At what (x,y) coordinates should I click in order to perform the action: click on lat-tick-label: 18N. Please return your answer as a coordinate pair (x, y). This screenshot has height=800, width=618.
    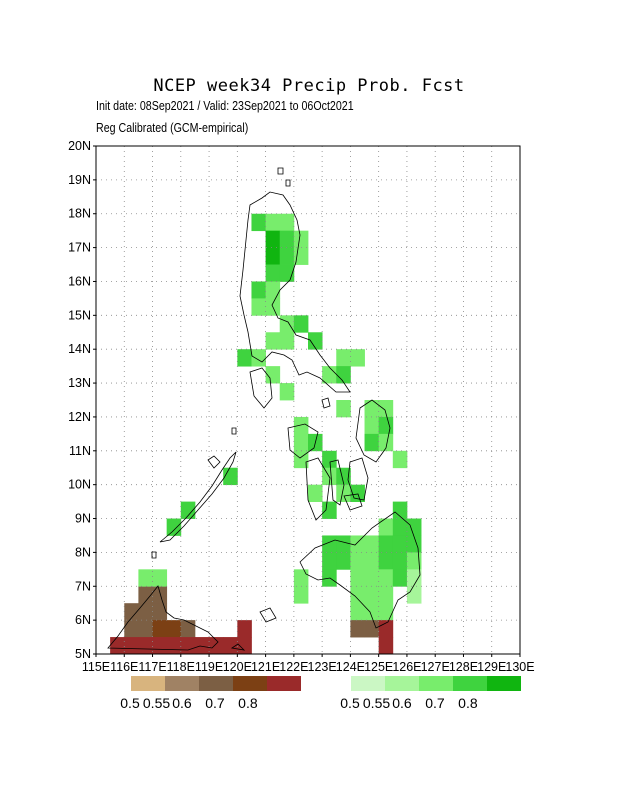
    Looking at the image, I should click on (79, 214).